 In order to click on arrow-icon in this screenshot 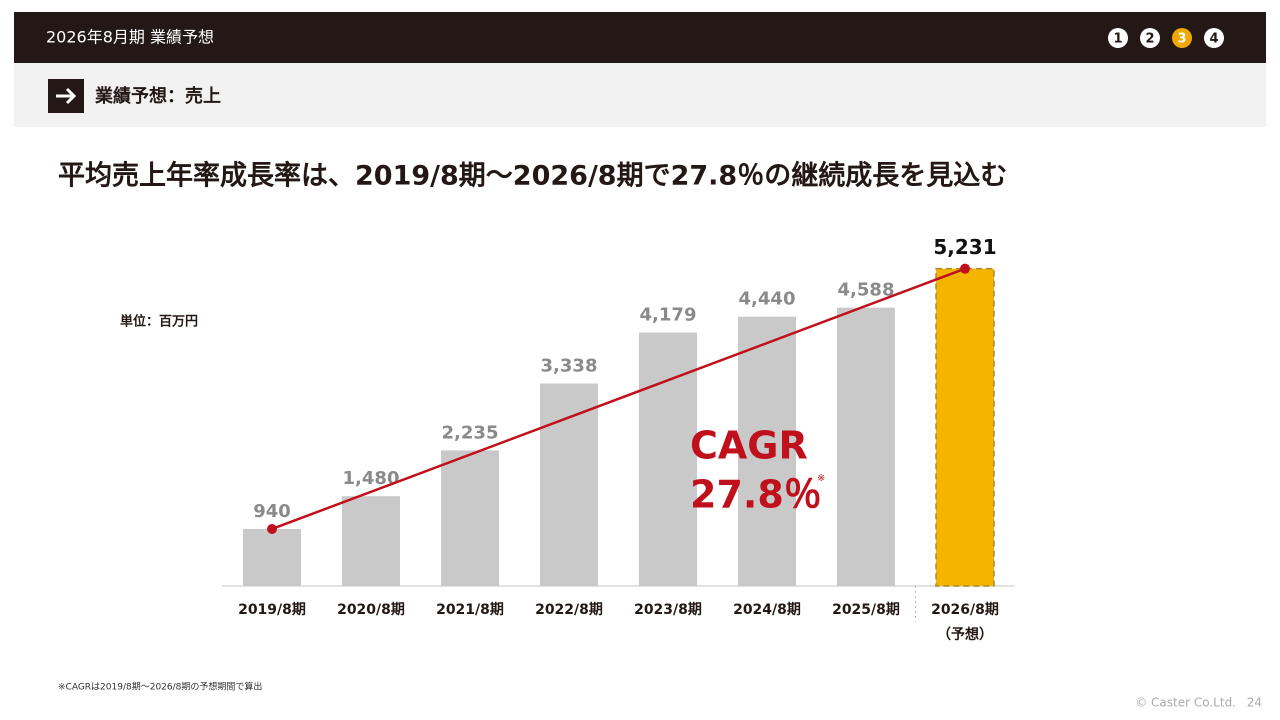, I will do `click(66, 96)`.